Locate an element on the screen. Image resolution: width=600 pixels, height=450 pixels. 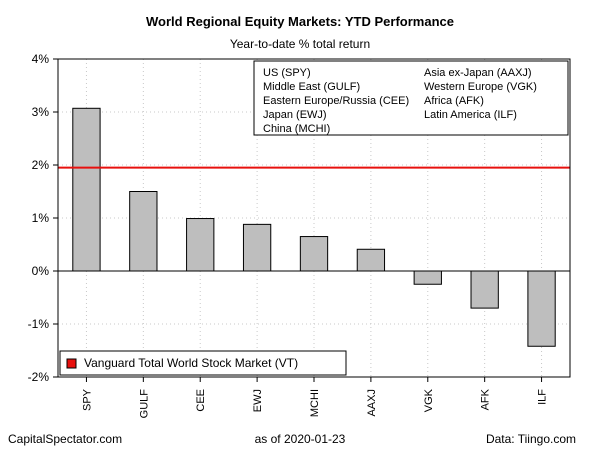
y-tick-label: 2% is located at coordinates (41, 165).